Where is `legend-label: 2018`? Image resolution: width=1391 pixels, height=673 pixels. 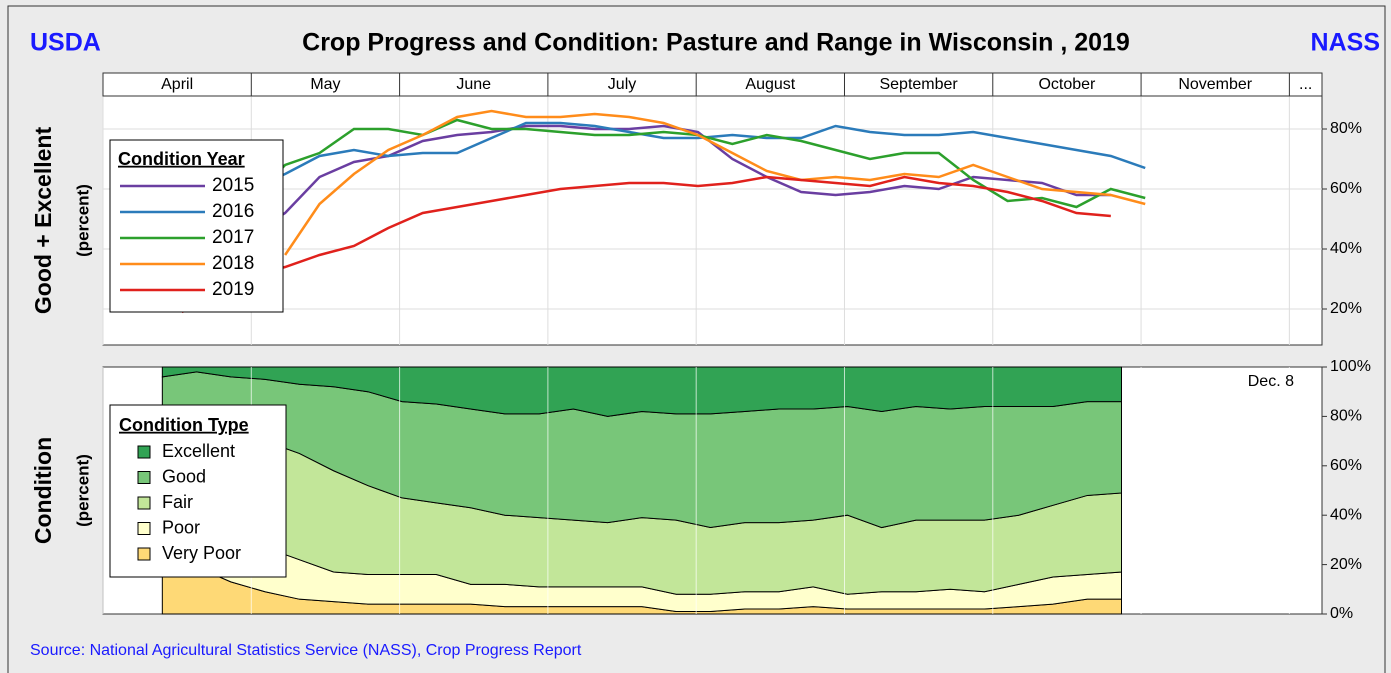 legend-label: 2018 is located at coordinates (233, 263).